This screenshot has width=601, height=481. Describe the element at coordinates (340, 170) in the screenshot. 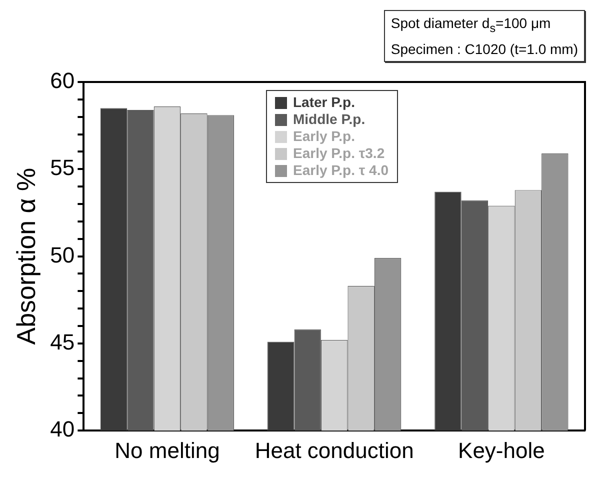

I see `legend-label: Early P.p. τ 4.0` at that location.